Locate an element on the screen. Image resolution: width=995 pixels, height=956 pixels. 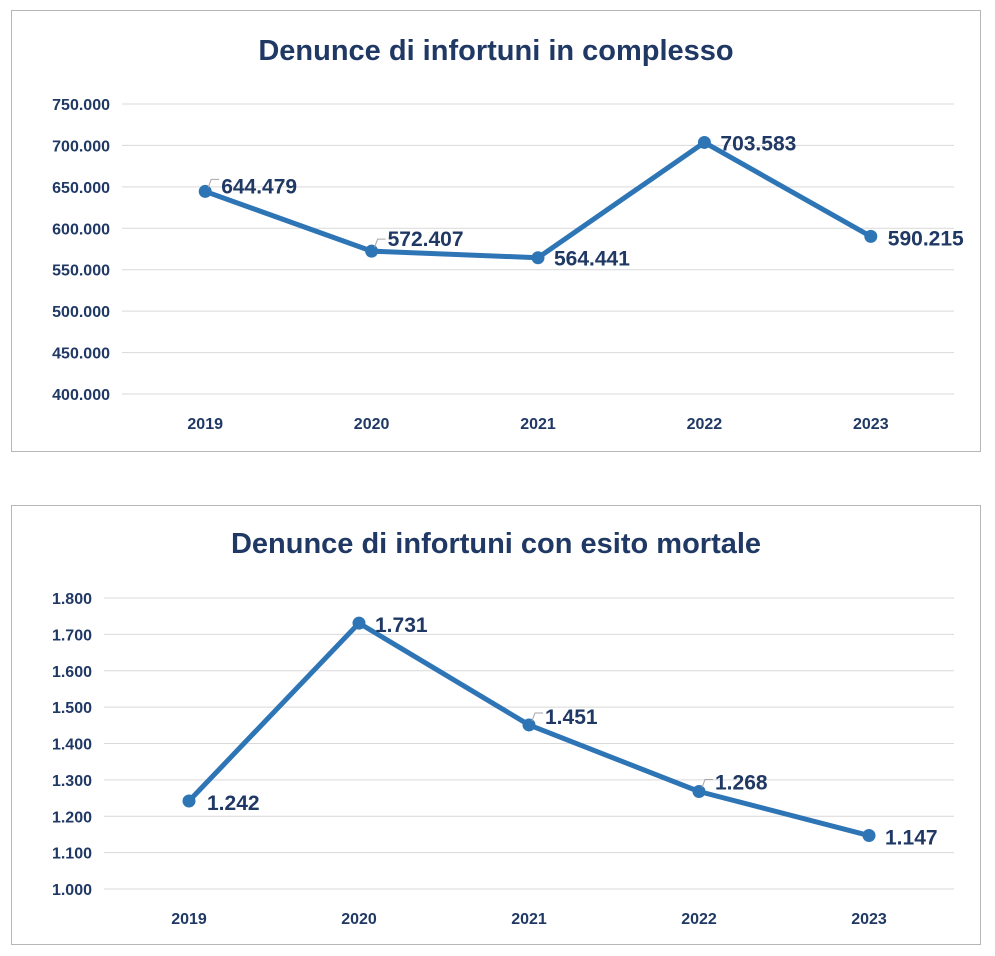
y-tick-label: 700.000 is located at coordinates (81, 146).